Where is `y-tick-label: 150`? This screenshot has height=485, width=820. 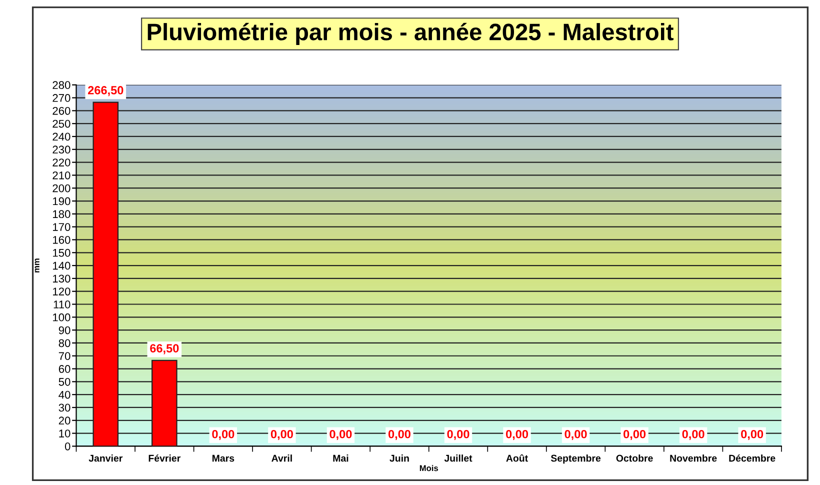
y-tick-label: 150 is located at coordinates (61, 252).